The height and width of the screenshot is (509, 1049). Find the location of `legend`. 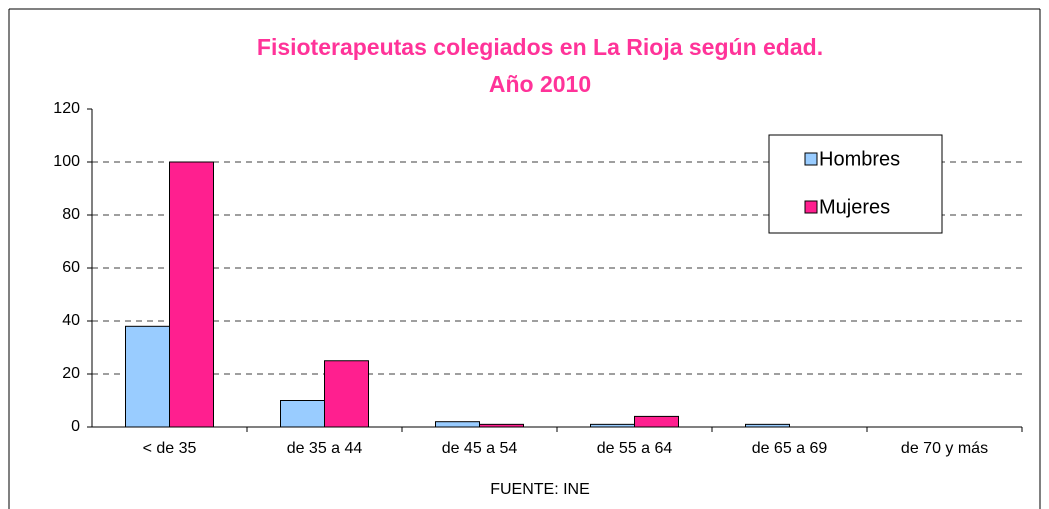

legend is located at coordinates (855, 184).